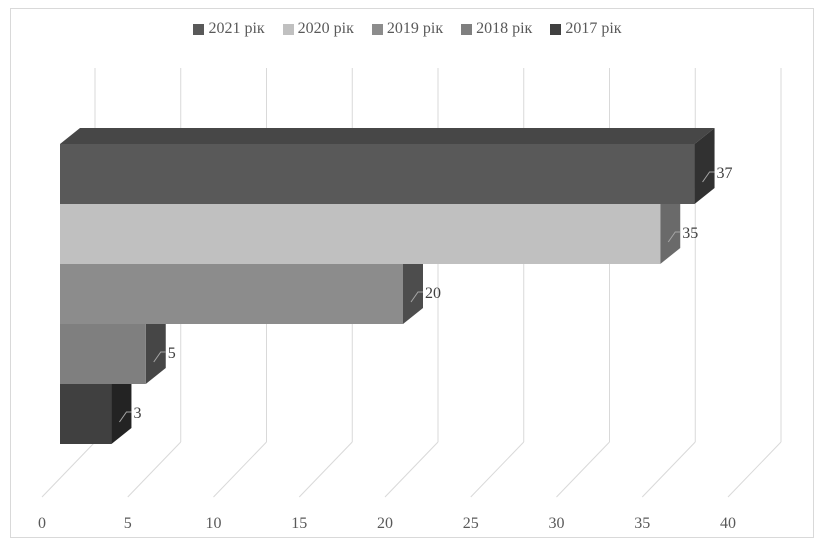  What do you see at coordinates (385, 523) in the screenshot?
I see `x-tick-label: 20` at bounding box center [385, 523].